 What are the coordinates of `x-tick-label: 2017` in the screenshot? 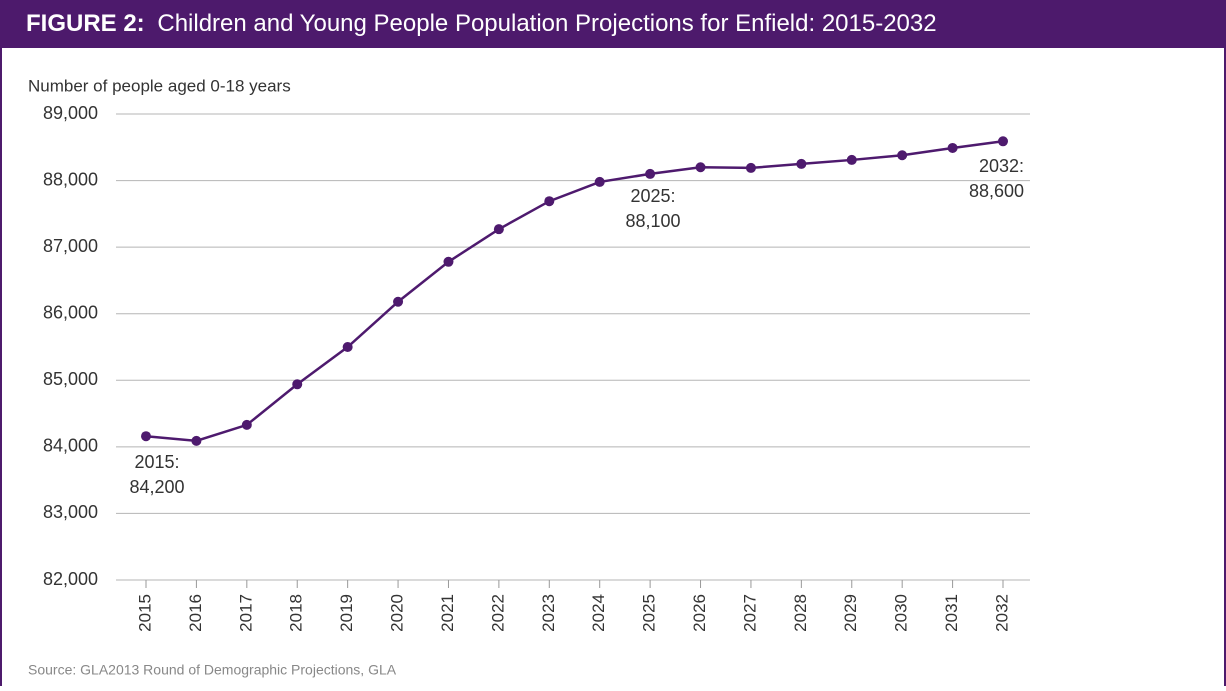 It's located at (245, 613).